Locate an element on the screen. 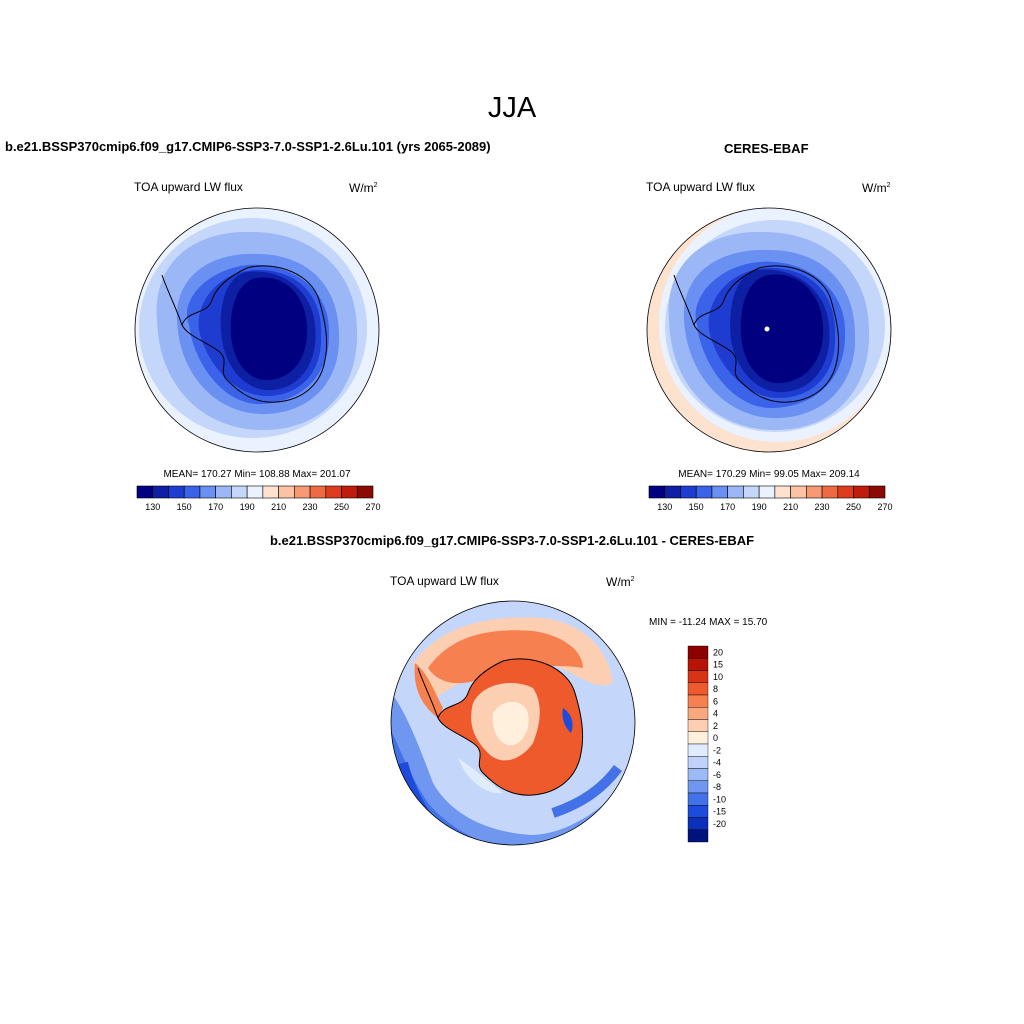 This screenshot has height=1024, width=1024. left-colorbar-tick-label: 210 is located at coordinates (278, 507).